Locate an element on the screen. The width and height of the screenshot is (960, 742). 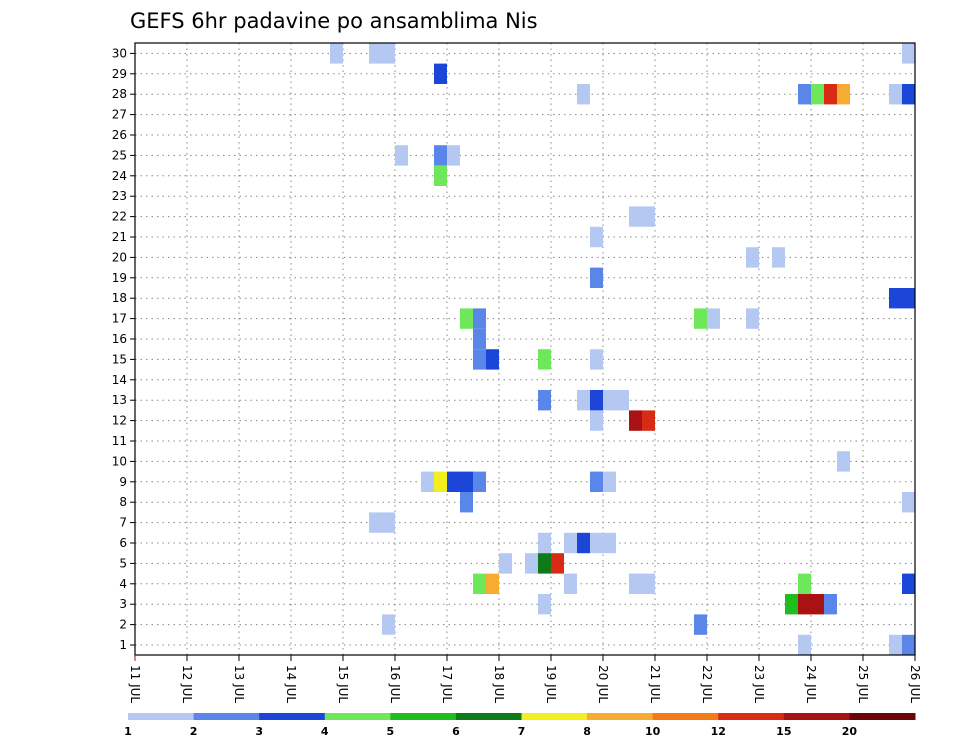
y-tick-label: 14 is located at coordinates (119, 380).